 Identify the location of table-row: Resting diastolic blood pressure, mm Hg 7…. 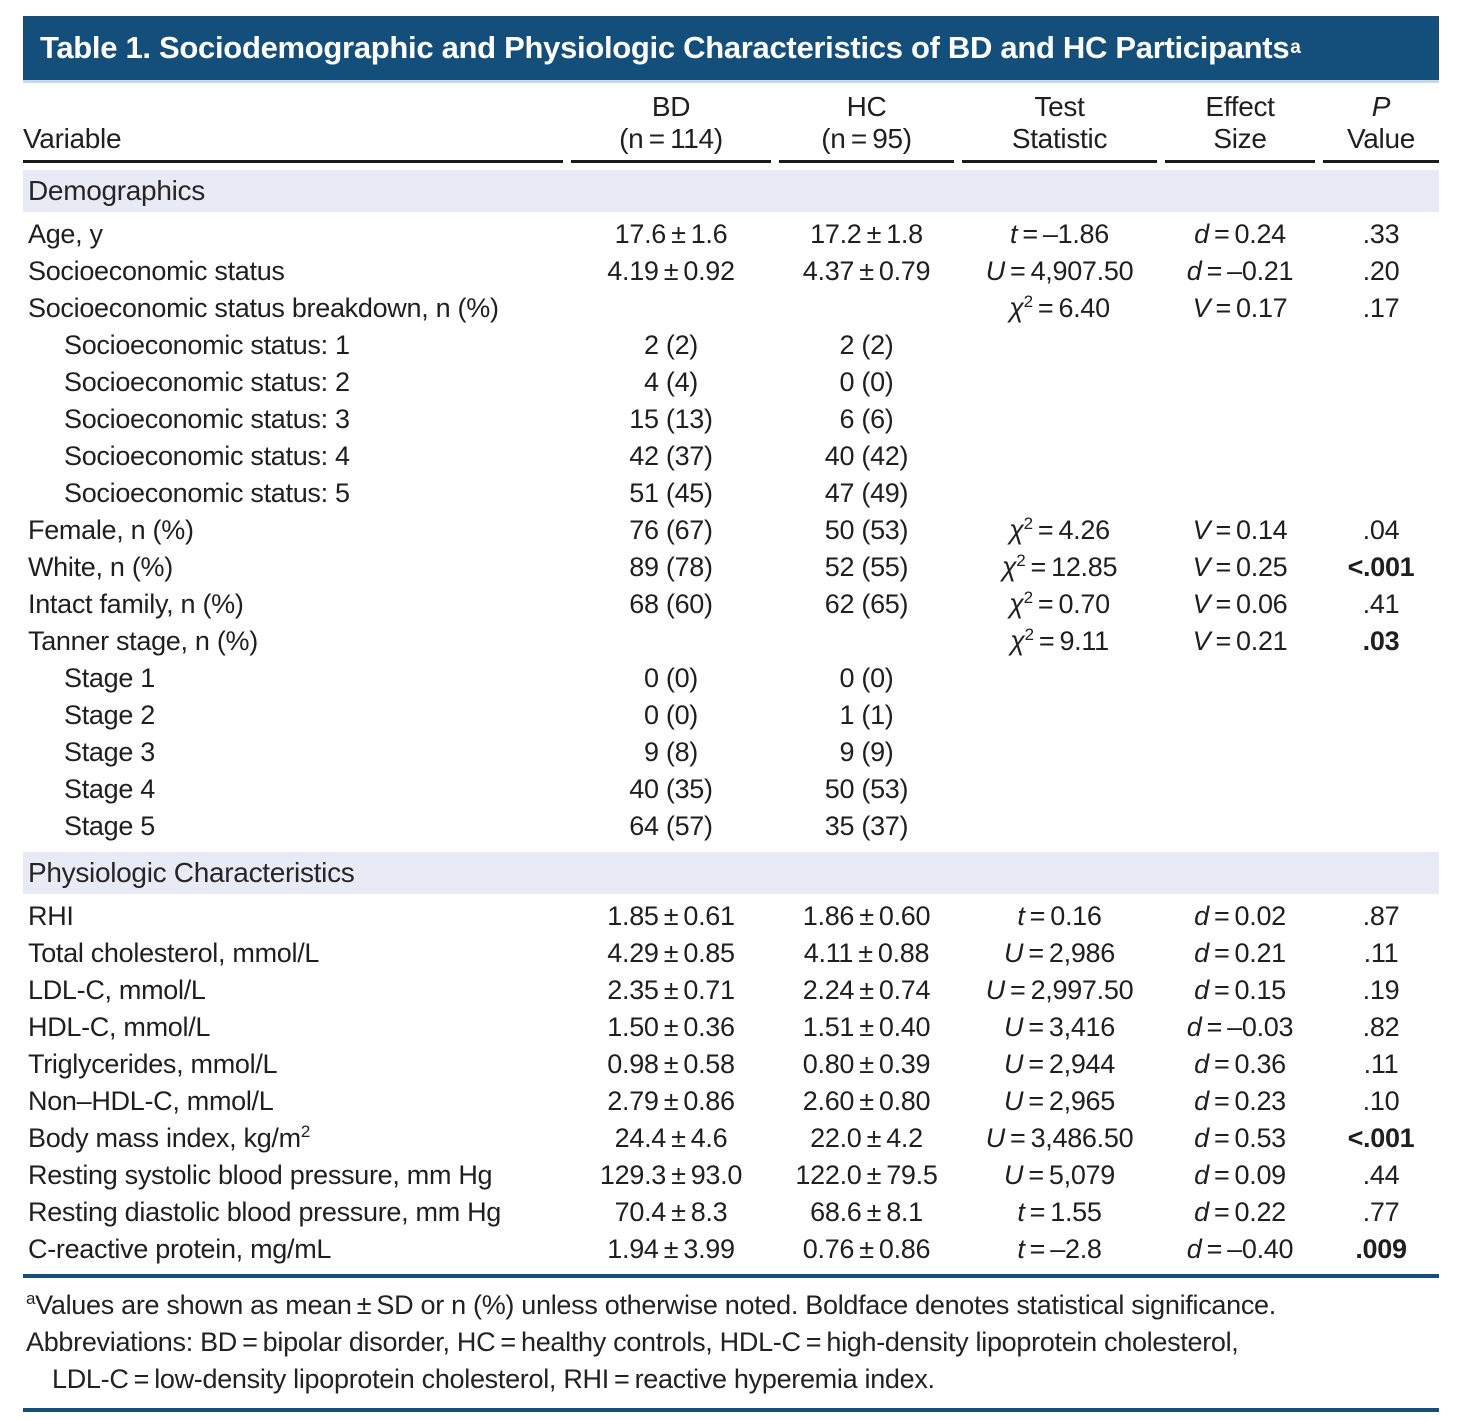
(731, 1212).